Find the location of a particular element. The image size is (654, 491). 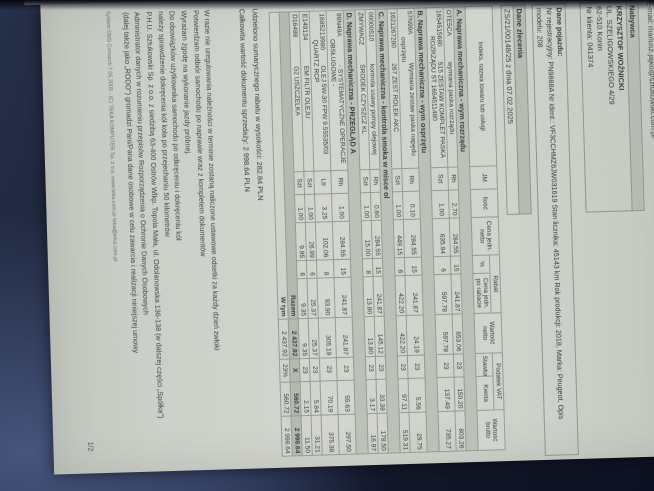

item-desc: 515 ZESTAW KOMPLET PASKA is located at coordinates (441, 110).